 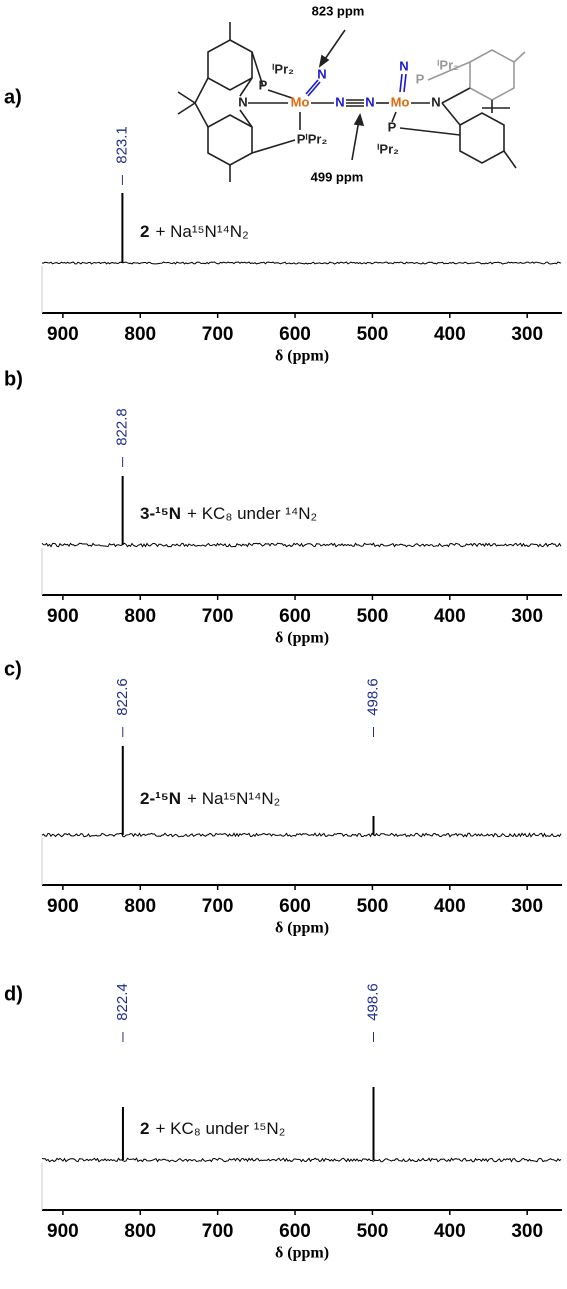 I want to click on reagent: + KC₈ under ¹⁵N₂, so click(x=220, y=1128).